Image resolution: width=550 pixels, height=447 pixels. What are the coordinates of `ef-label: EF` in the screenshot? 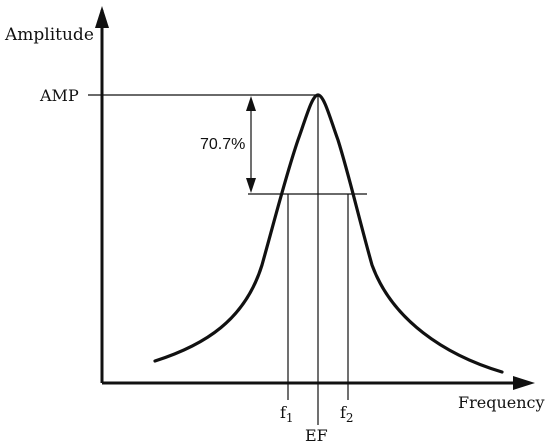 It's located at (316, 435).